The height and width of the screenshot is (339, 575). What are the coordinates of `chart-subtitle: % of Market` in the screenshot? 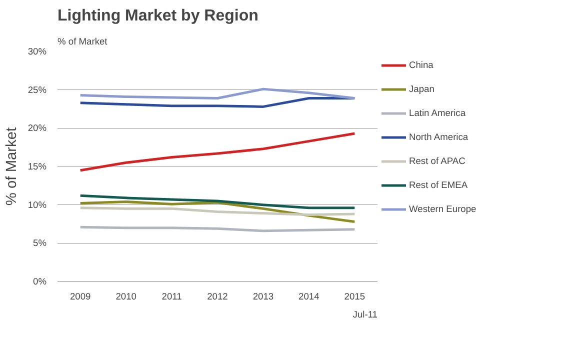 It's located at (83, 41).